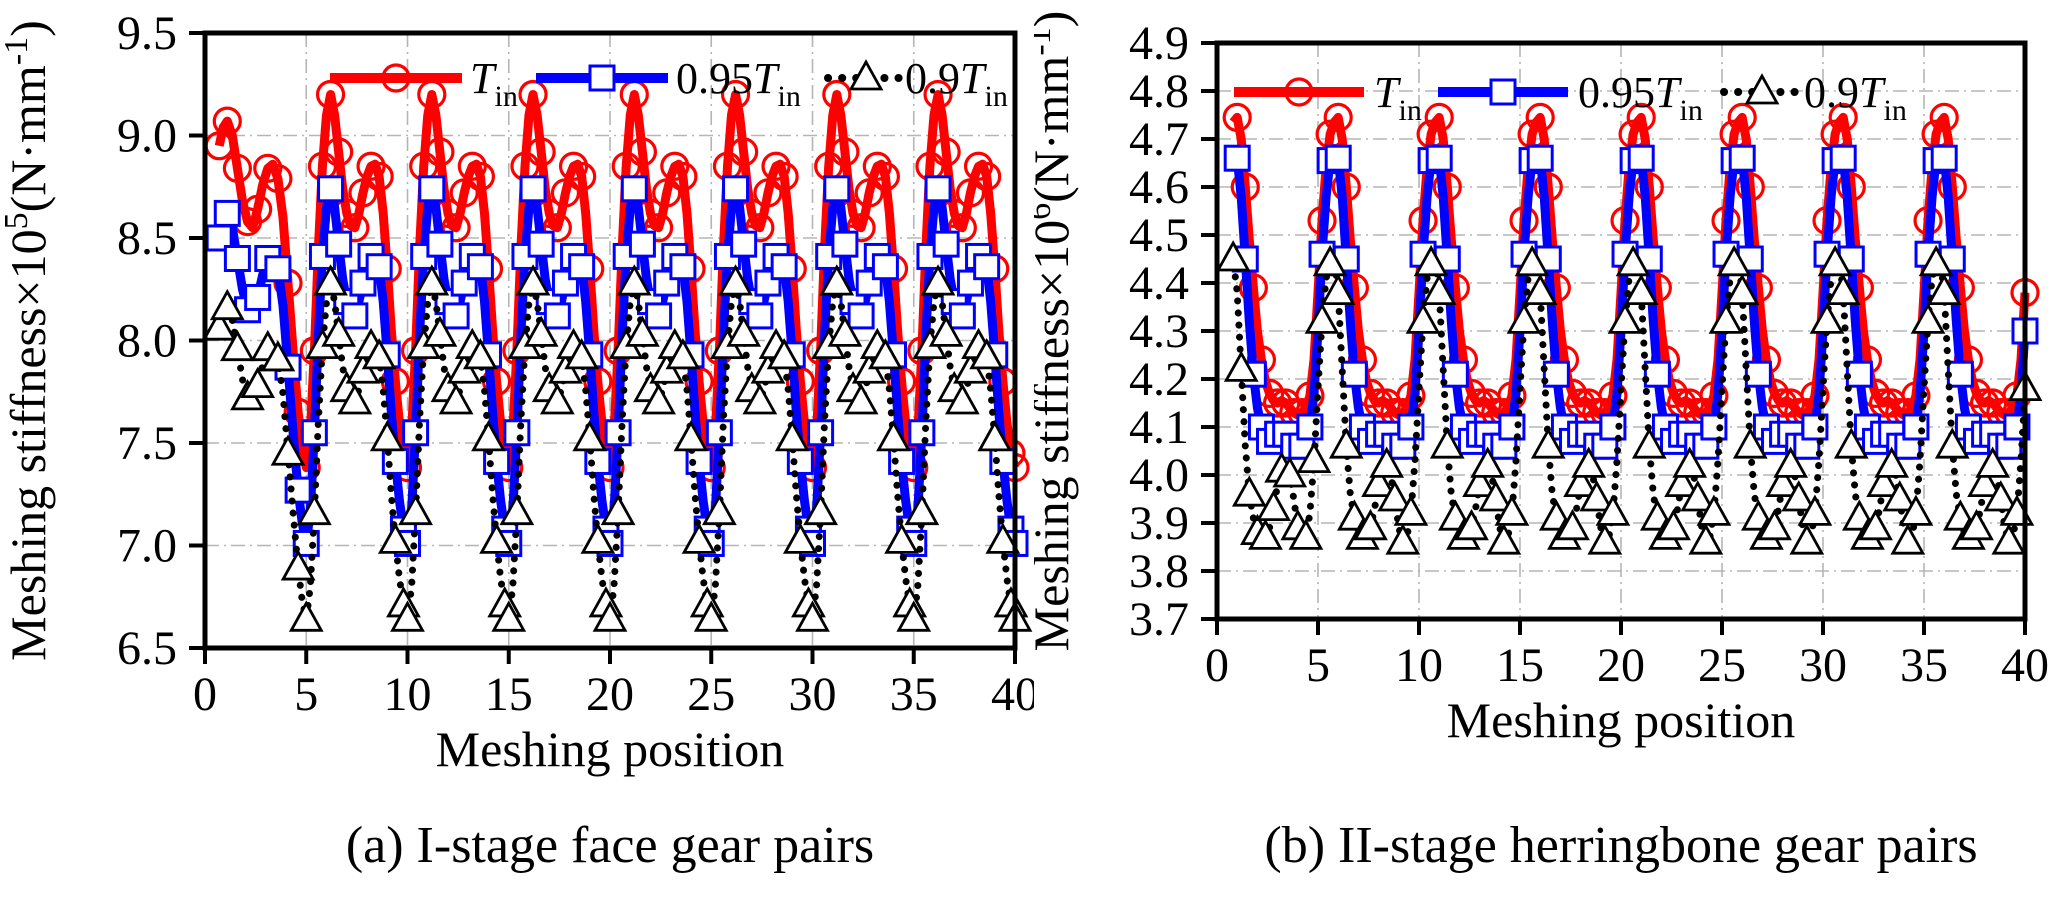 The width and height of the screenshot is (2067, 904). What do you see at coordinates (147, 443) in the screenshot?
I see `y-tick-label: 7.5` at bounding box center [147, 443].